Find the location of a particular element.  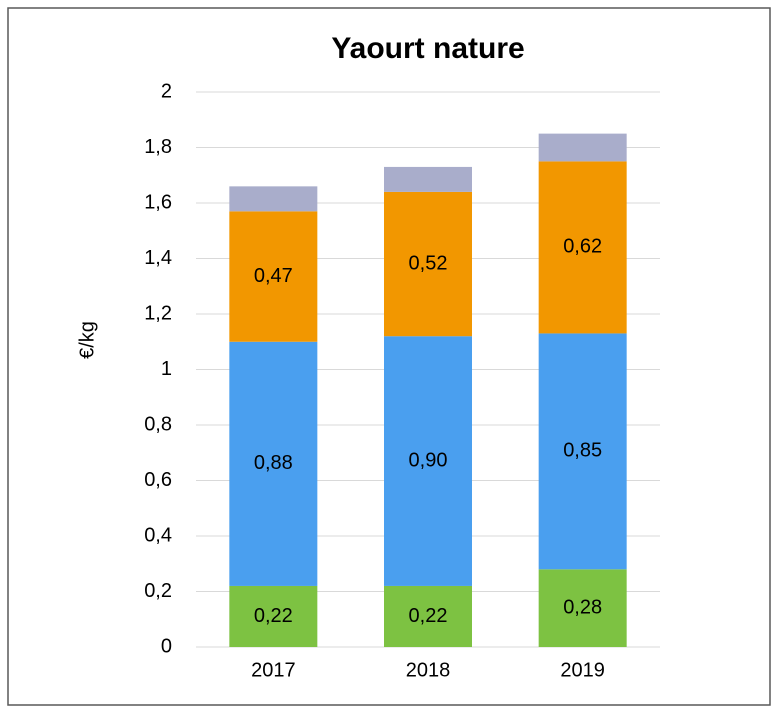

y-tick-label: 0,8 is located at coordinates (158, 424).